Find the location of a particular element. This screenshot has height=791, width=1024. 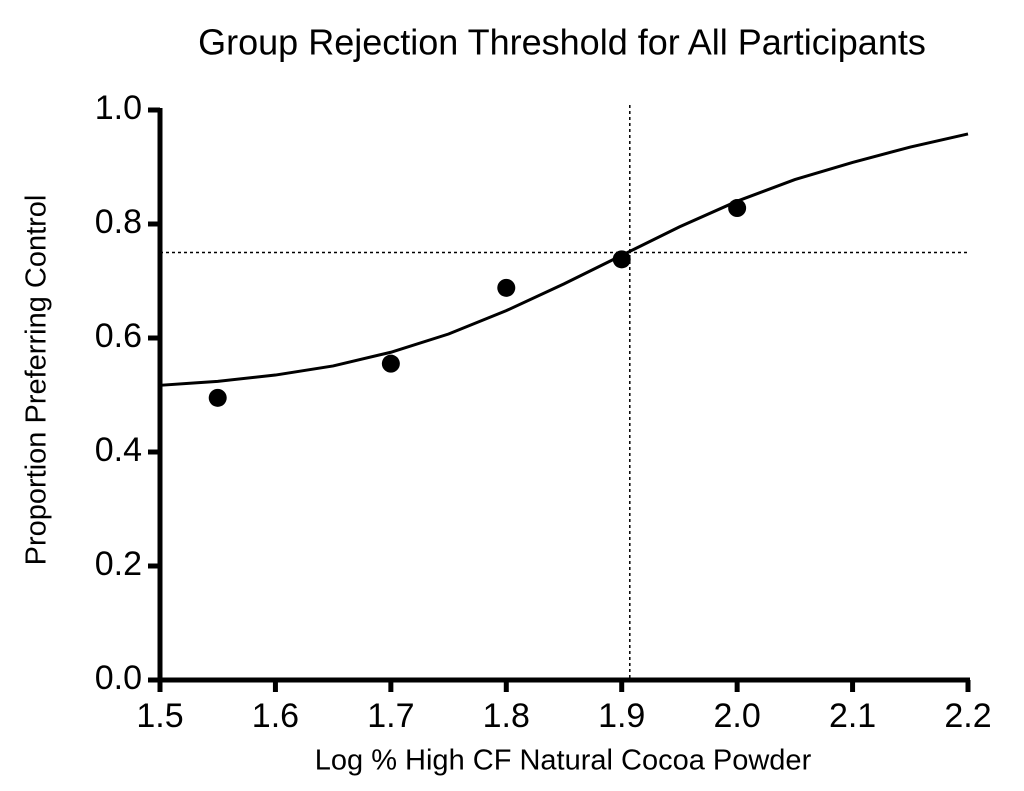

x-tick-label: 1.6 is located at coordinates (275, 716).